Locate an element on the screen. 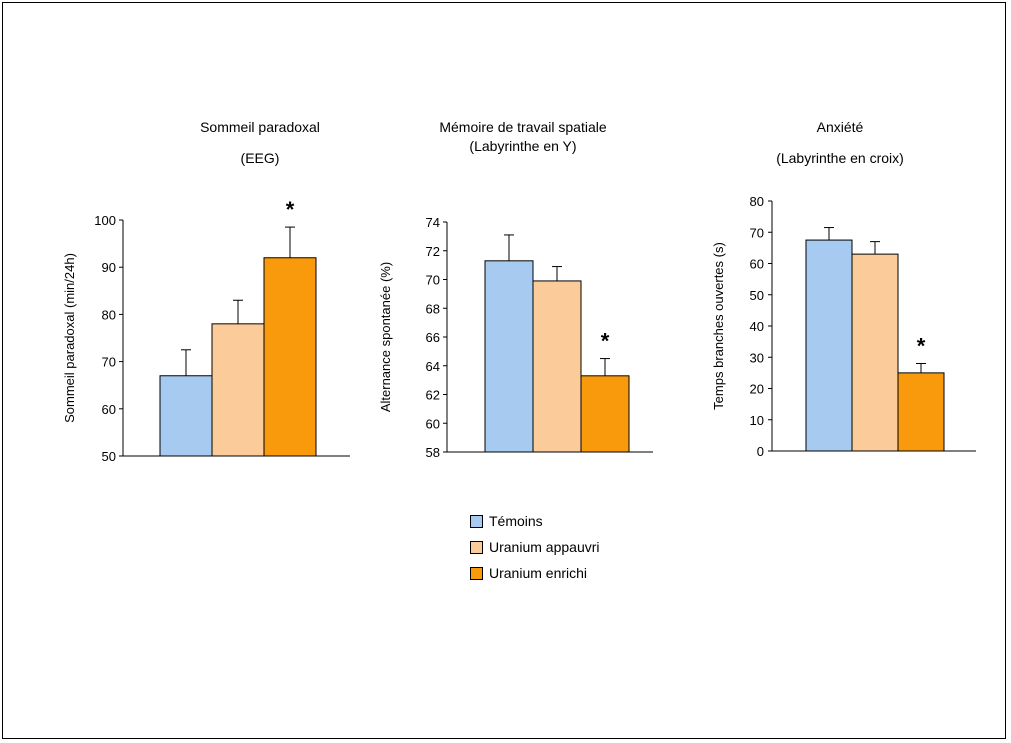 The width and height of the screenshot is (1011, 743). legend-label-uranium-appauvri: Uranium appauvri is located at coordinates (544, 547).